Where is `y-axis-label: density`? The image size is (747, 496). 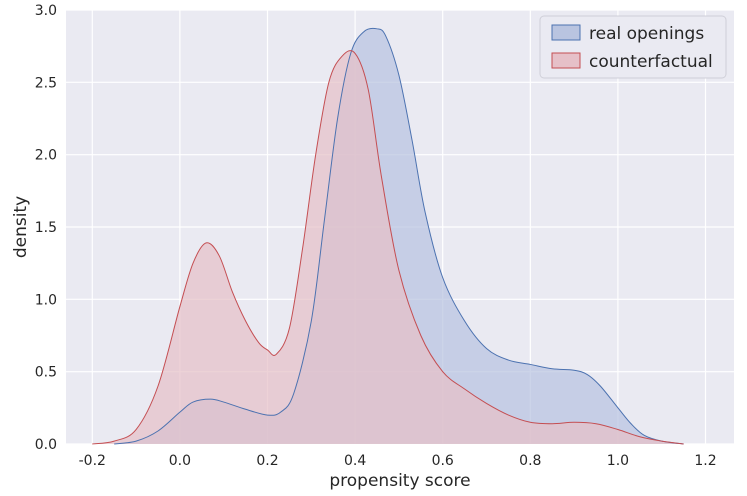 y-axis-label: density is located at coordinates (21, 227).